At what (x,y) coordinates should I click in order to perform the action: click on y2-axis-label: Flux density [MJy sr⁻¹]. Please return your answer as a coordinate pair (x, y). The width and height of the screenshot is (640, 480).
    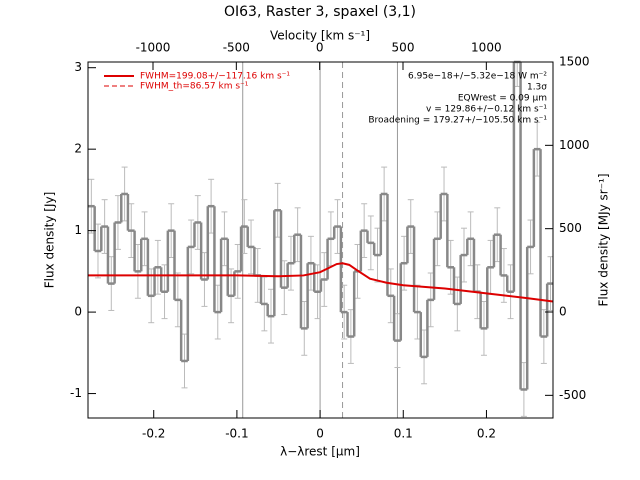
    Looking at the image, I should click on (604, 239).